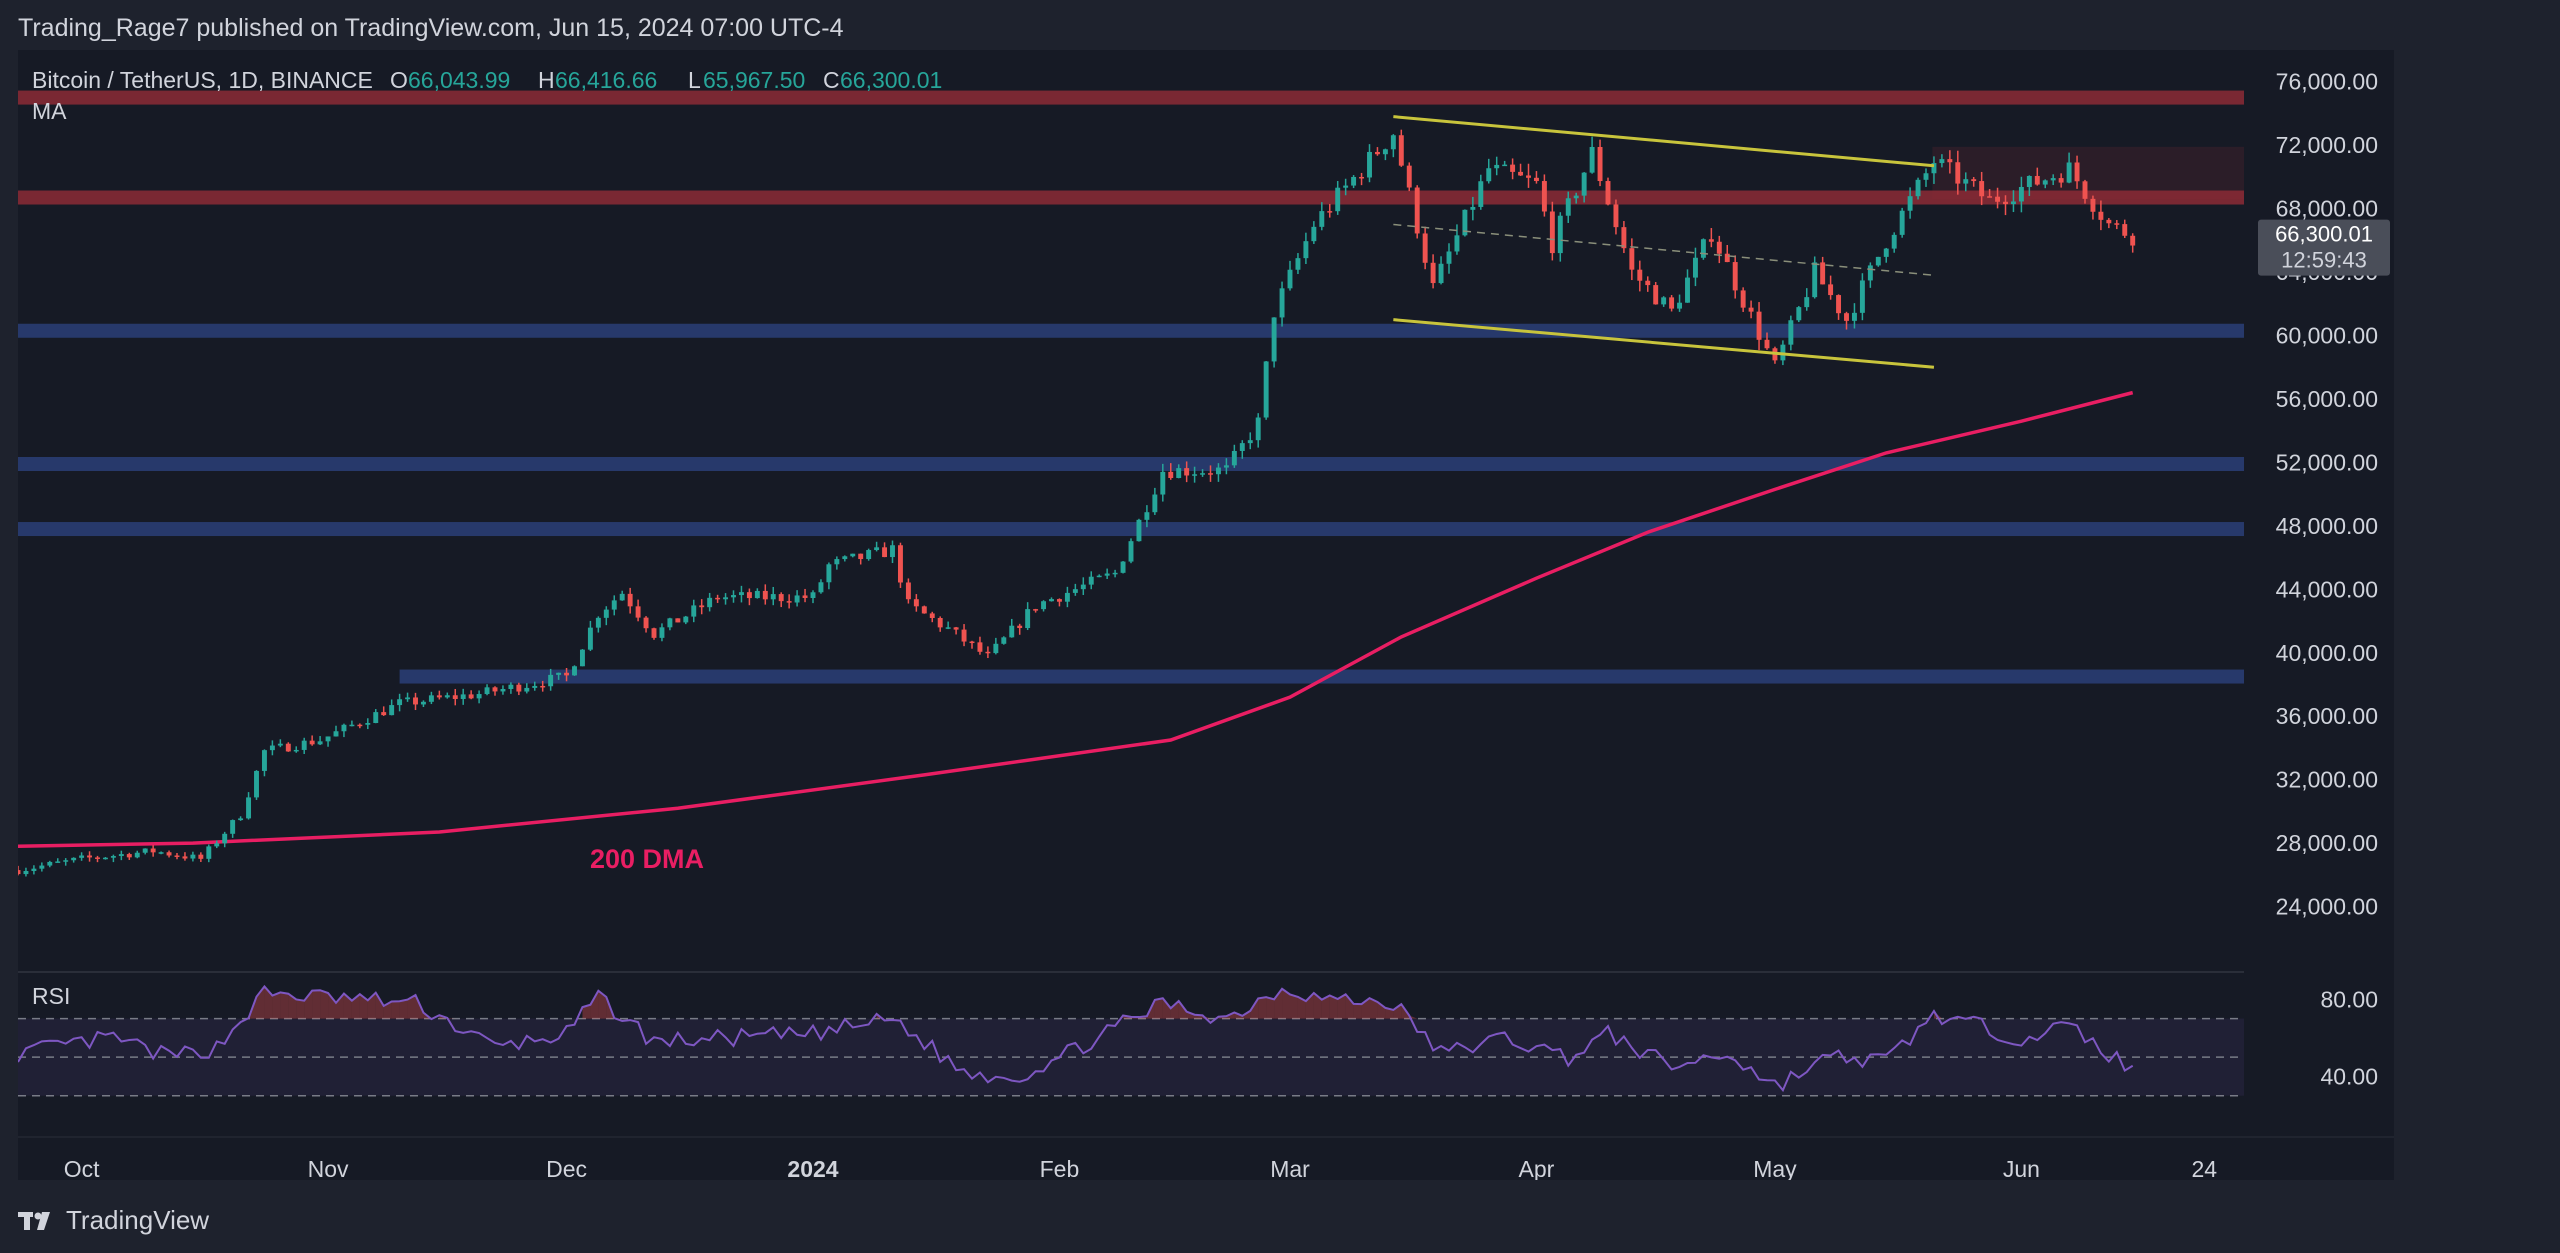  What do you see at coordinates (2324, 247) in the screenshot?
I see `price-tag-bg` at bounding box center [2324, 247].